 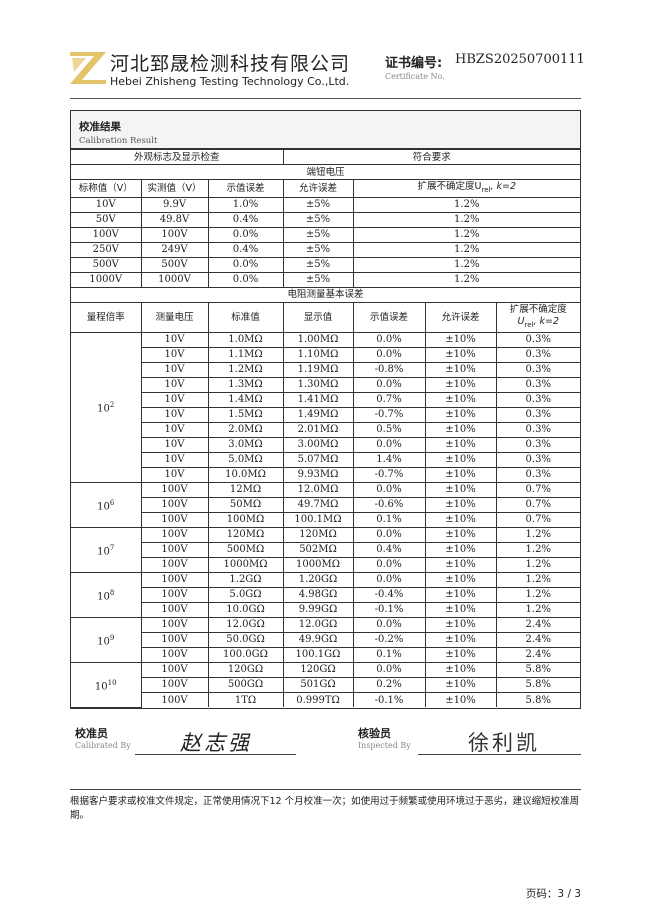 What do you see at coordinates (389, 519) in the screenshot?
I see `table-cell: 0.1%` at bounding box center [389, 519].